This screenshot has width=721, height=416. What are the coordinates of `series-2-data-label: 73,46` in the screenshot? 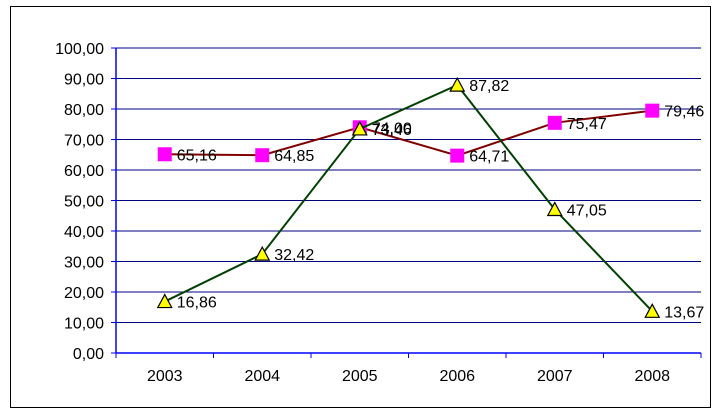 It's located at (392, 130).